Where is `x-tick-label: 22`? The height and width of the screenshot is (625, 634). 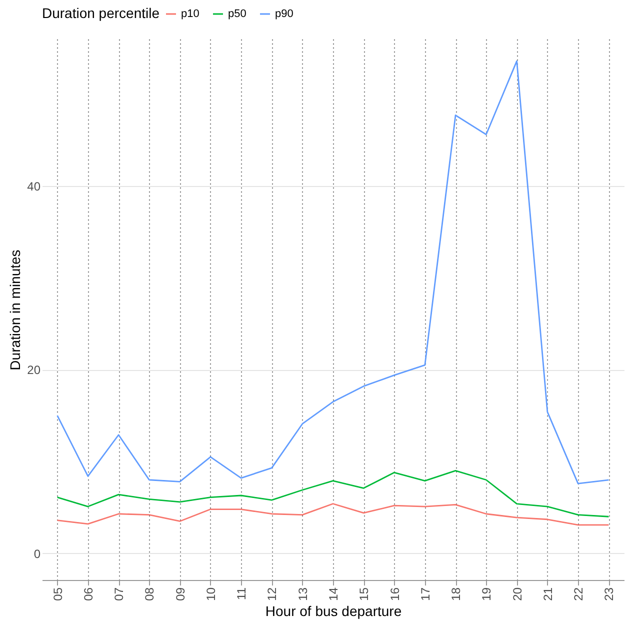
x-tick-label: 22 is located at coordinates (579, 594).